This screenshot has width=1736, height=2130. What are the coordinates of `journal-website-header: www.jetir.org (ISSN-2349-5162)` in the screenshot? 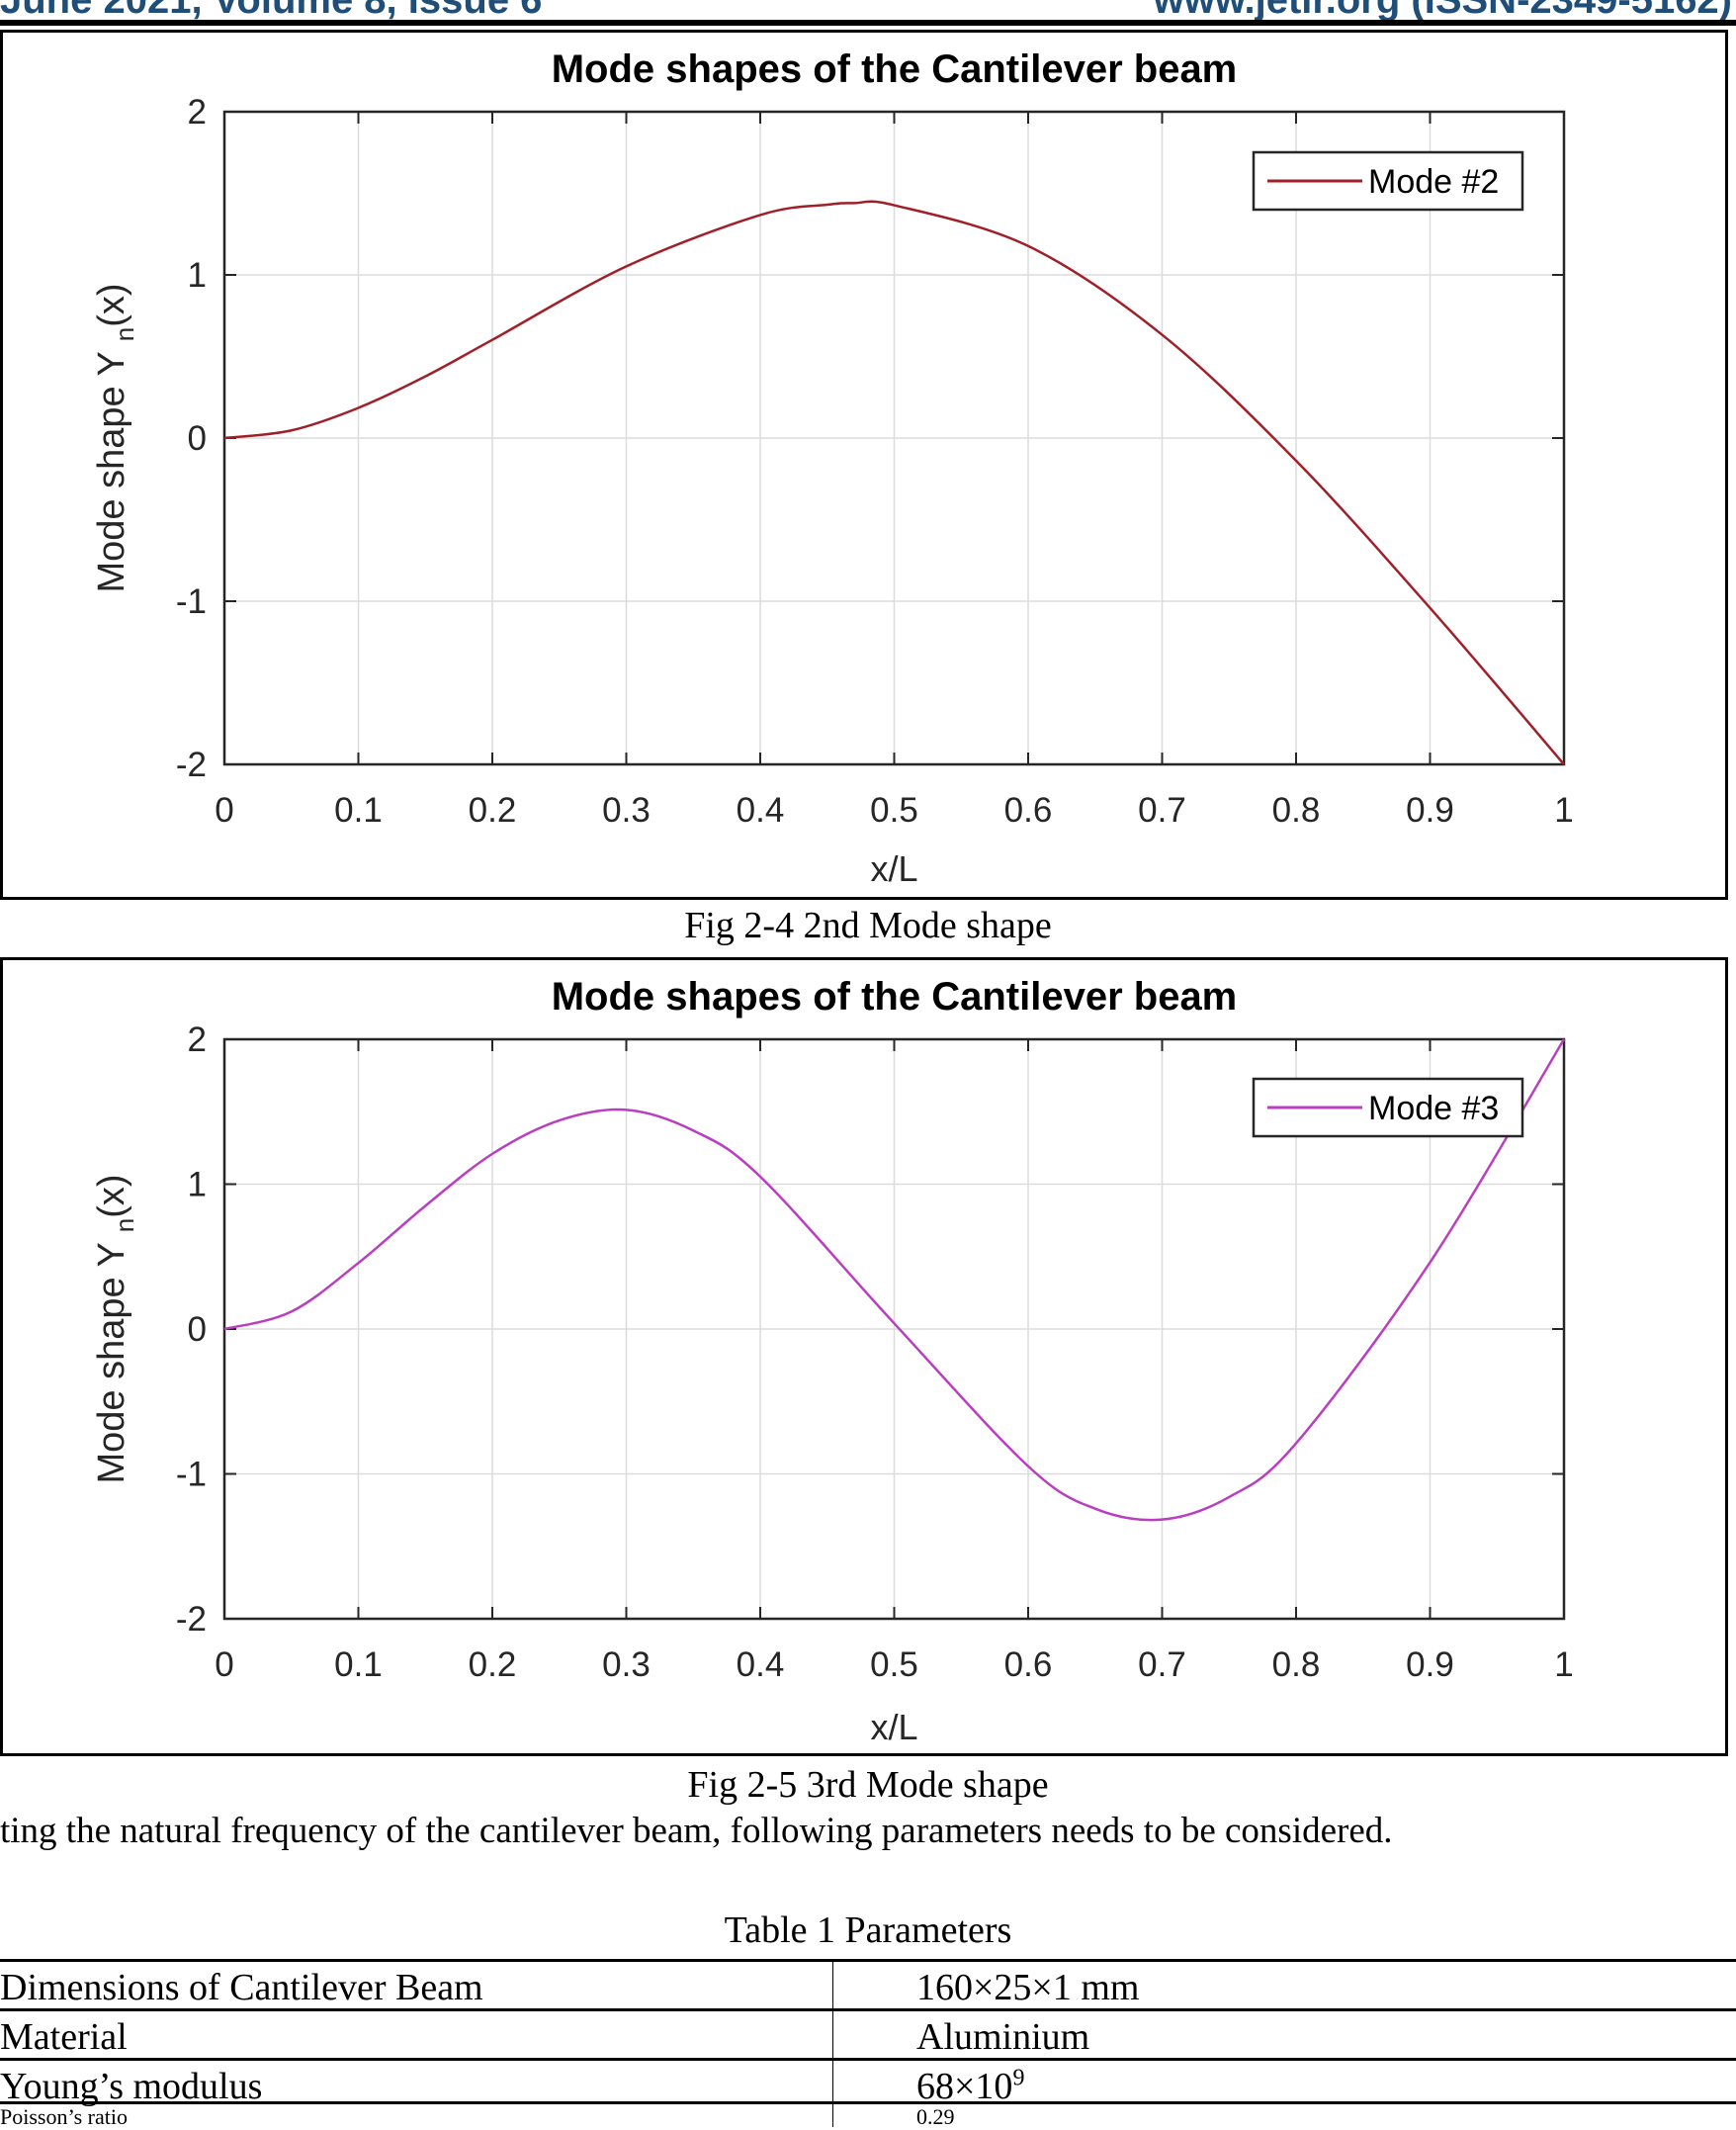 It's located at (1442, 11).